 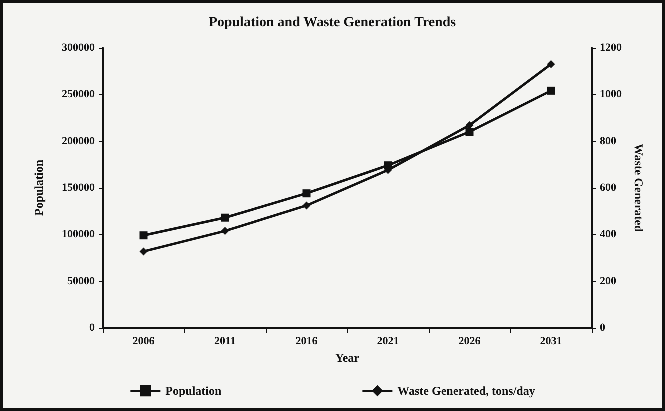 What do you see at coordinates (79, 234) in the screenshot?
I see `y-tick-label: 100000` at bounding box center [79, 234].